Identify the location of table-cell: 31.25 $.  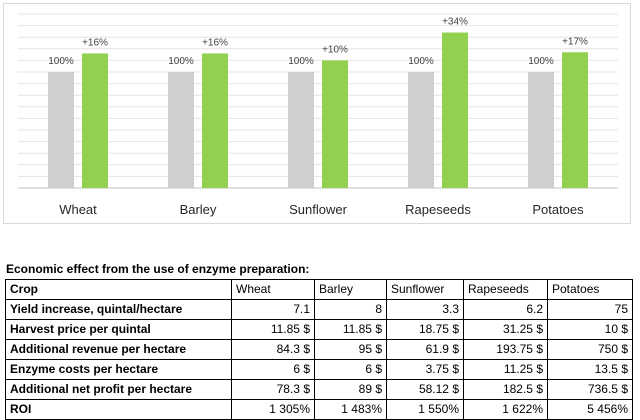
(505, 329).